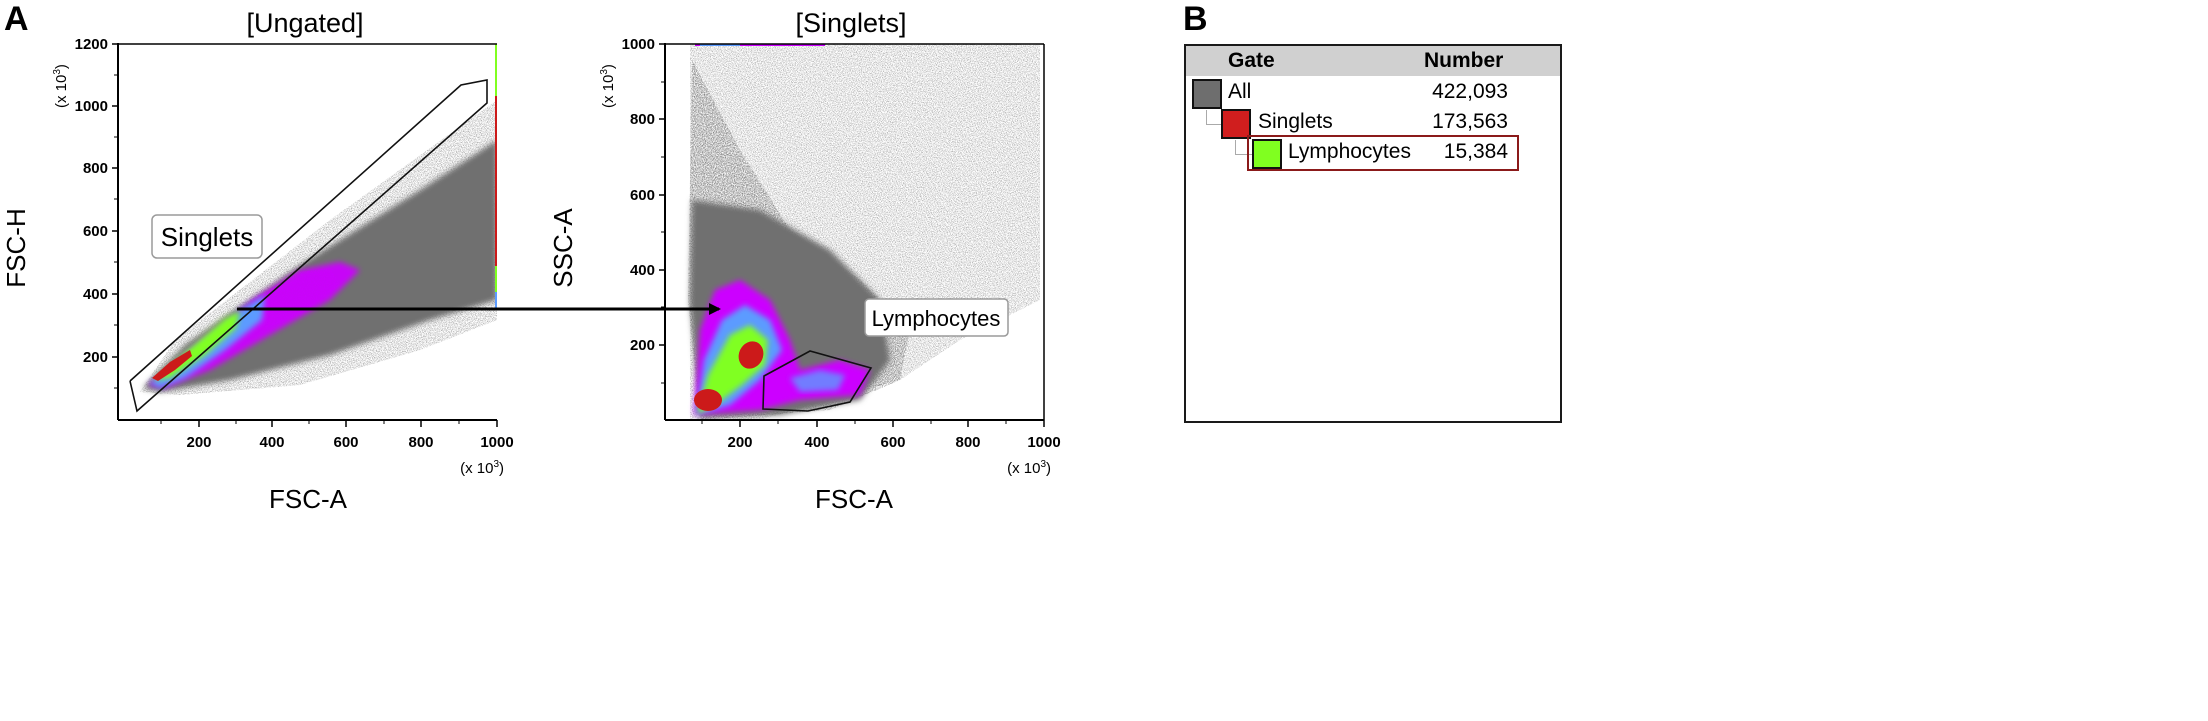 The image size is (2208, 721). I want to click on panel-label-b: B, so click(1195, 19).